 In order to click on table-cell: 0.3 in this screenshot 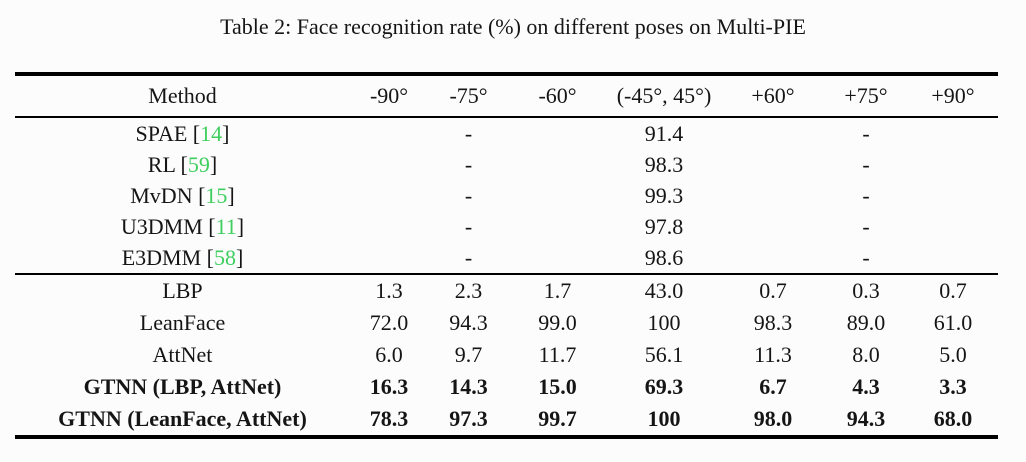, I will do `click(866, 290)`.